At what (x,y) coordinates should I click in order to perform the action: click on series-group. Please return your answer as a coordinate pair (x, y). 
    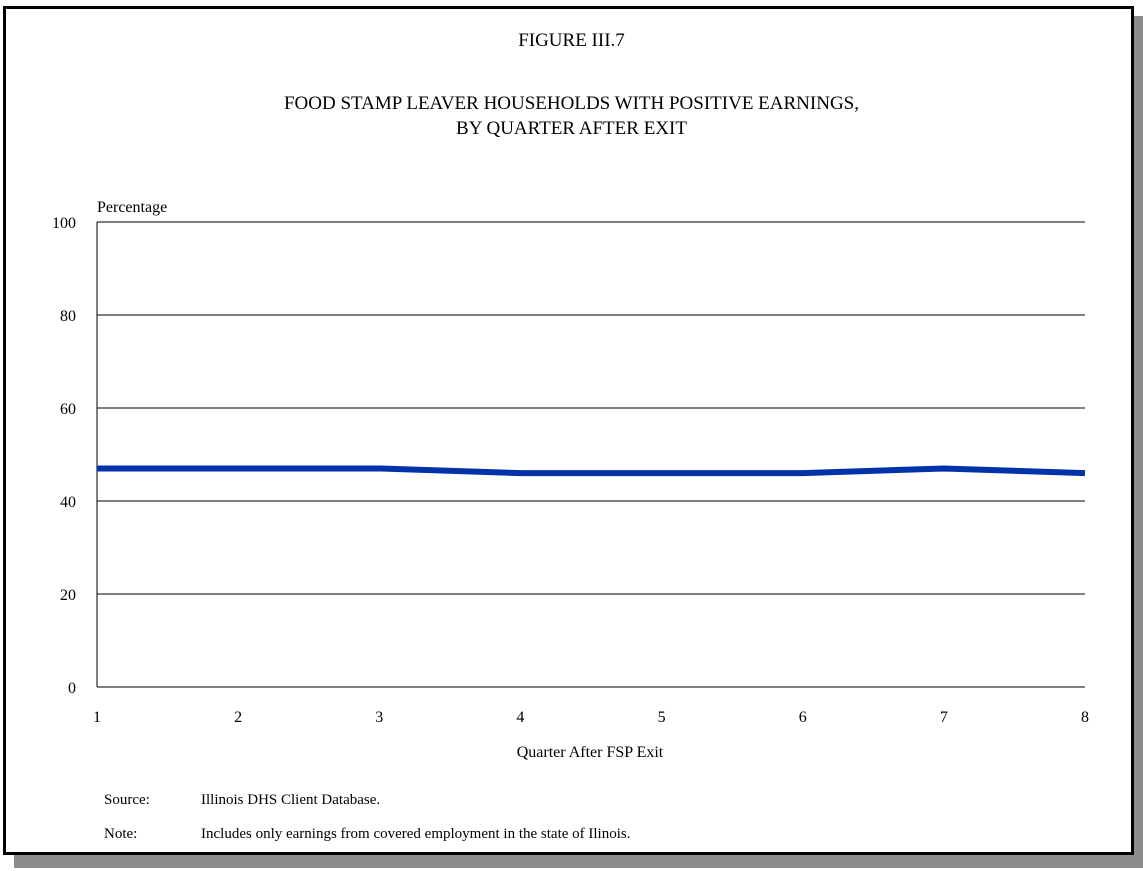
    Looking at the image, I should click on (591, 471).